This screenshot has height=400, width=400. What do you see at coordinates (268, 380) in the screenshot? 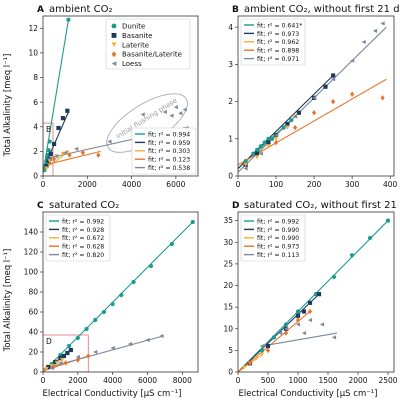
I see `x-tick-label: 500` at bounding box center [268, 380].